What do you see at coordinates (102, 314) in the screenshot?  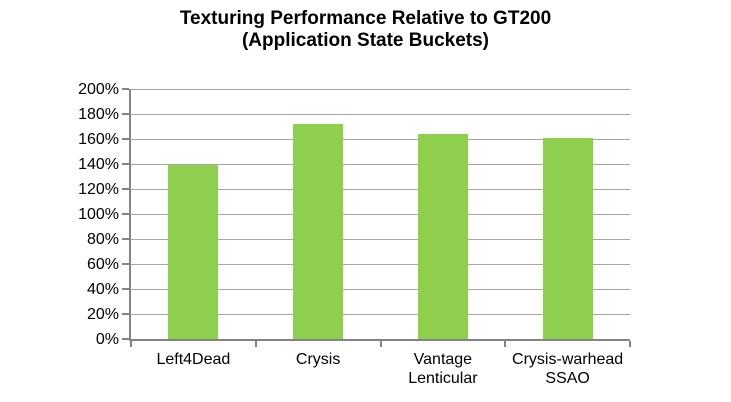 I see `y-tick-label: 20%` at bounding box center [102, 314].